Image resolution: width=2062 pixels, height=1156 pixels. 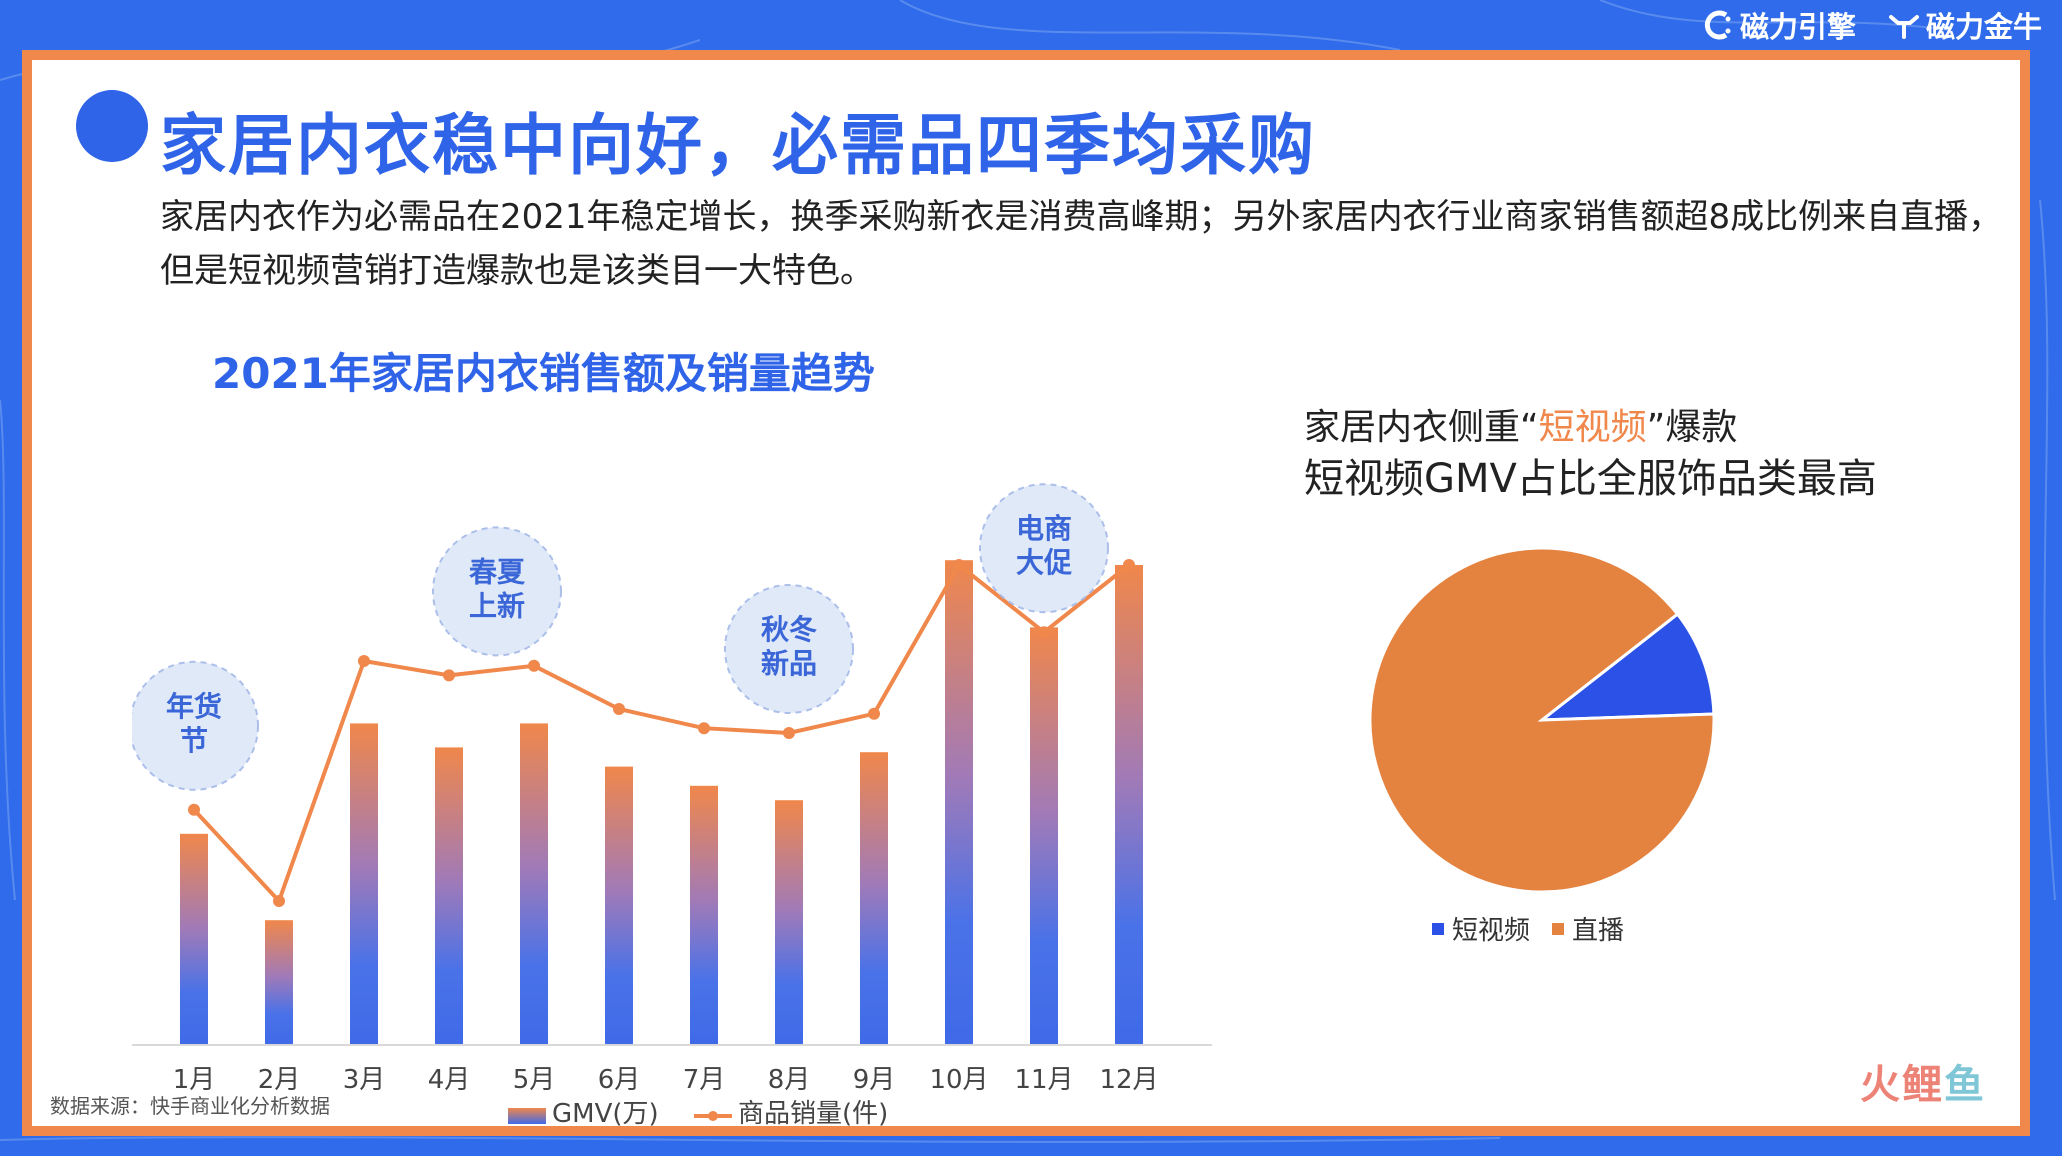 What do you see at coordinates (605, 1114) in the screenshot?
I see `gmv-legend-label: GMV(万)` at bounding box center [605, 1114].